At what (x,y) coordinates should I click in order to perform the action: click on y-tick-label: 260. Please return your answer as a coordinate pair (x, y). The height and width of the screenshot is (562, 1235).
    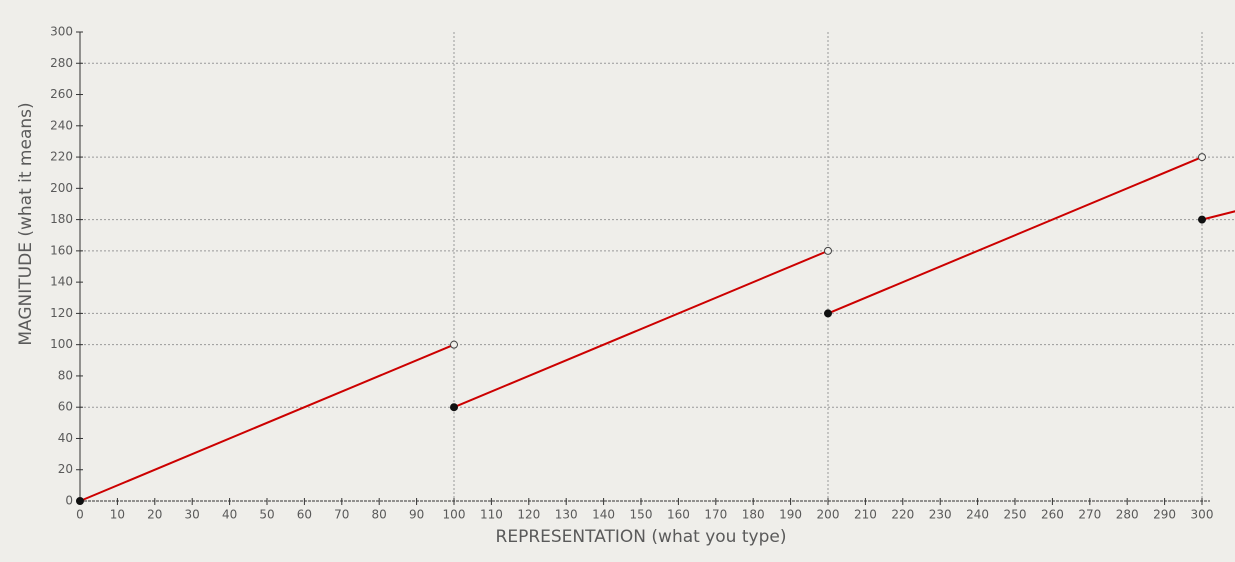
    Looking at the image, I should click on (61, 94).